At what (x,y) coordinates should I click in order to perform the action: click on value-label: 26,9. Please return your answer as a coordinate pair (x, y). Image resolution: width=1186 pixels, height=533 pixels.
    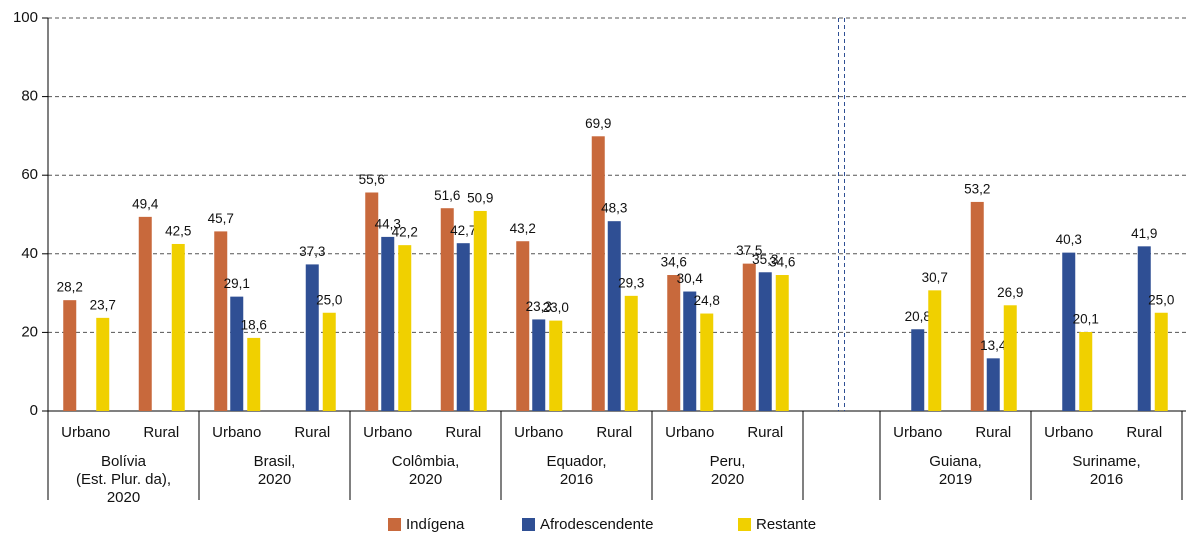
    Looking at the image, I should click on (1010, 292).